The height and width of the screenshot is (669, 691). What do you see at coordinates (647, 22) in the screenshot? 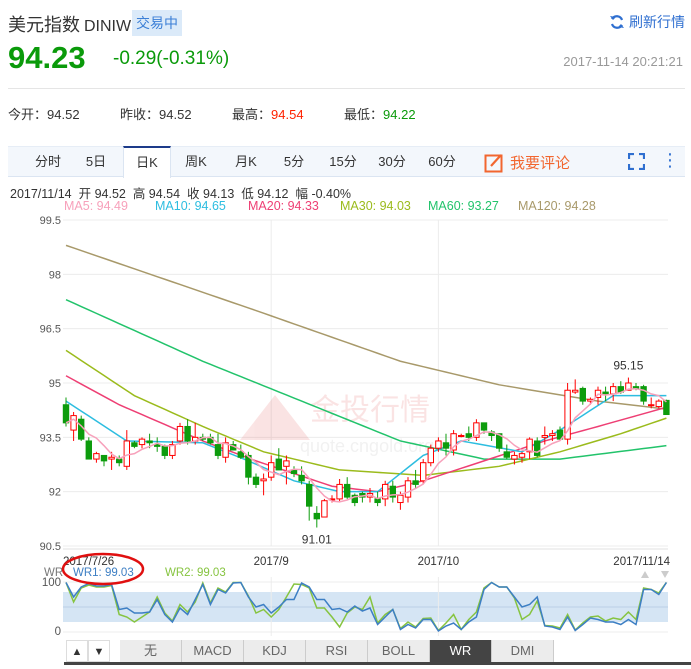
I see `refresh-button: 刷新行情` at bounding box center [647, 22].